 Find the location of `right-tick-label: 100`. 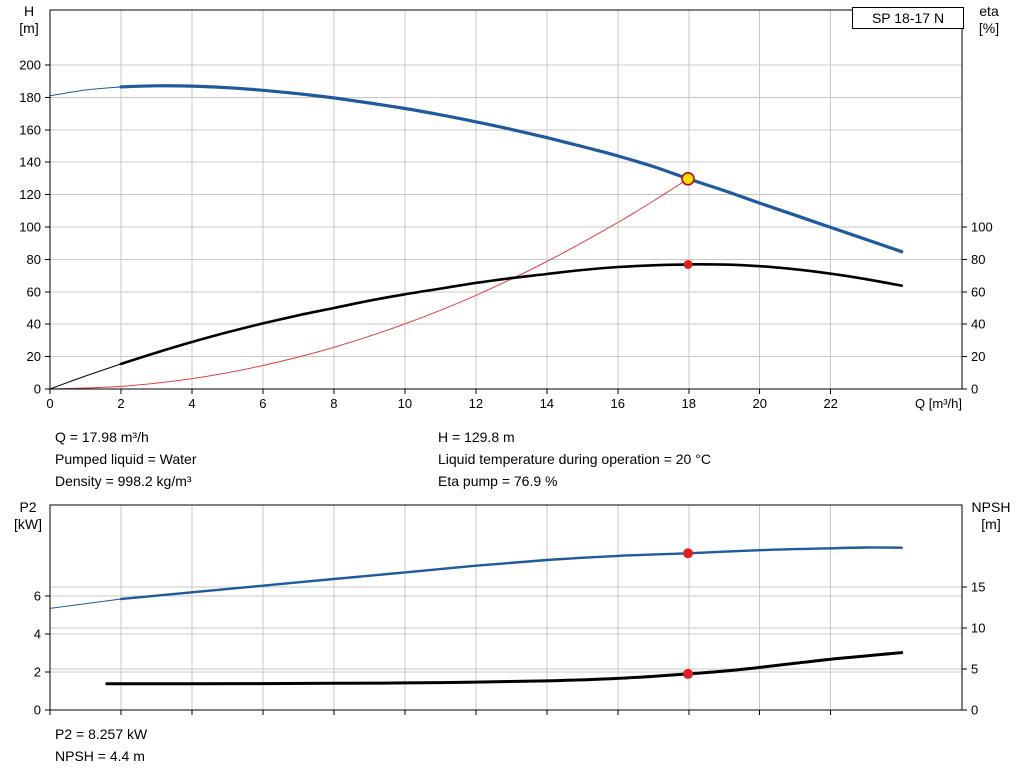

right-tick-label: 100 is located at coordinates (982, 227).